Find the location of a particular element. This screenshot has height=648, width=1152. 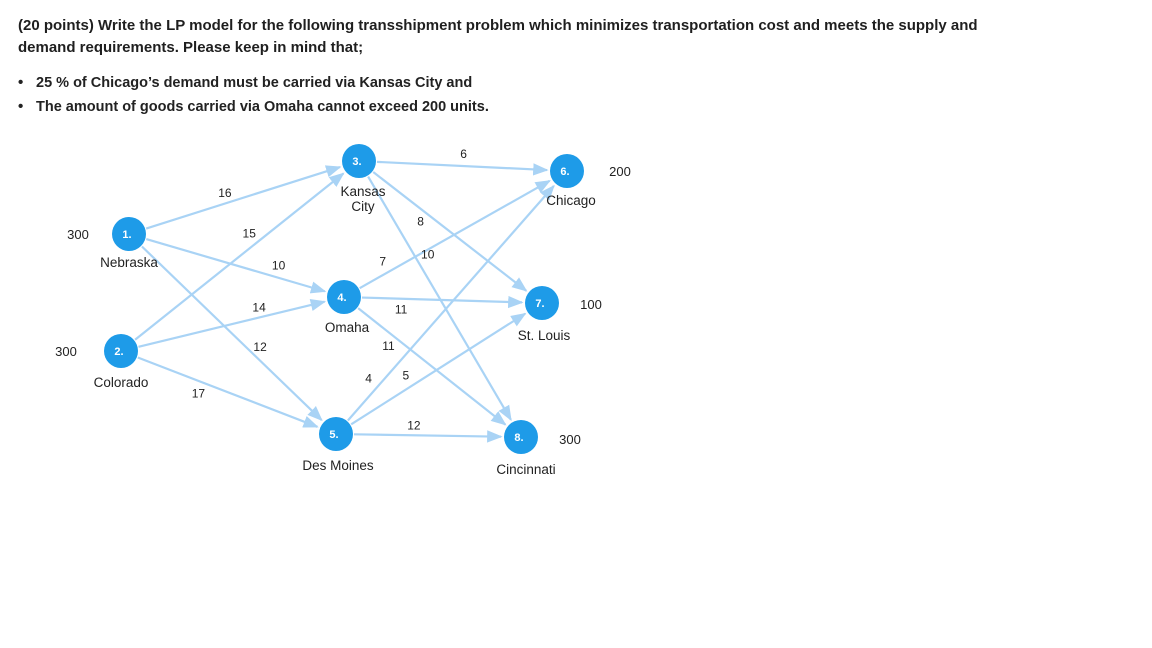

node-8-circle is located at coordinates (521, 437).